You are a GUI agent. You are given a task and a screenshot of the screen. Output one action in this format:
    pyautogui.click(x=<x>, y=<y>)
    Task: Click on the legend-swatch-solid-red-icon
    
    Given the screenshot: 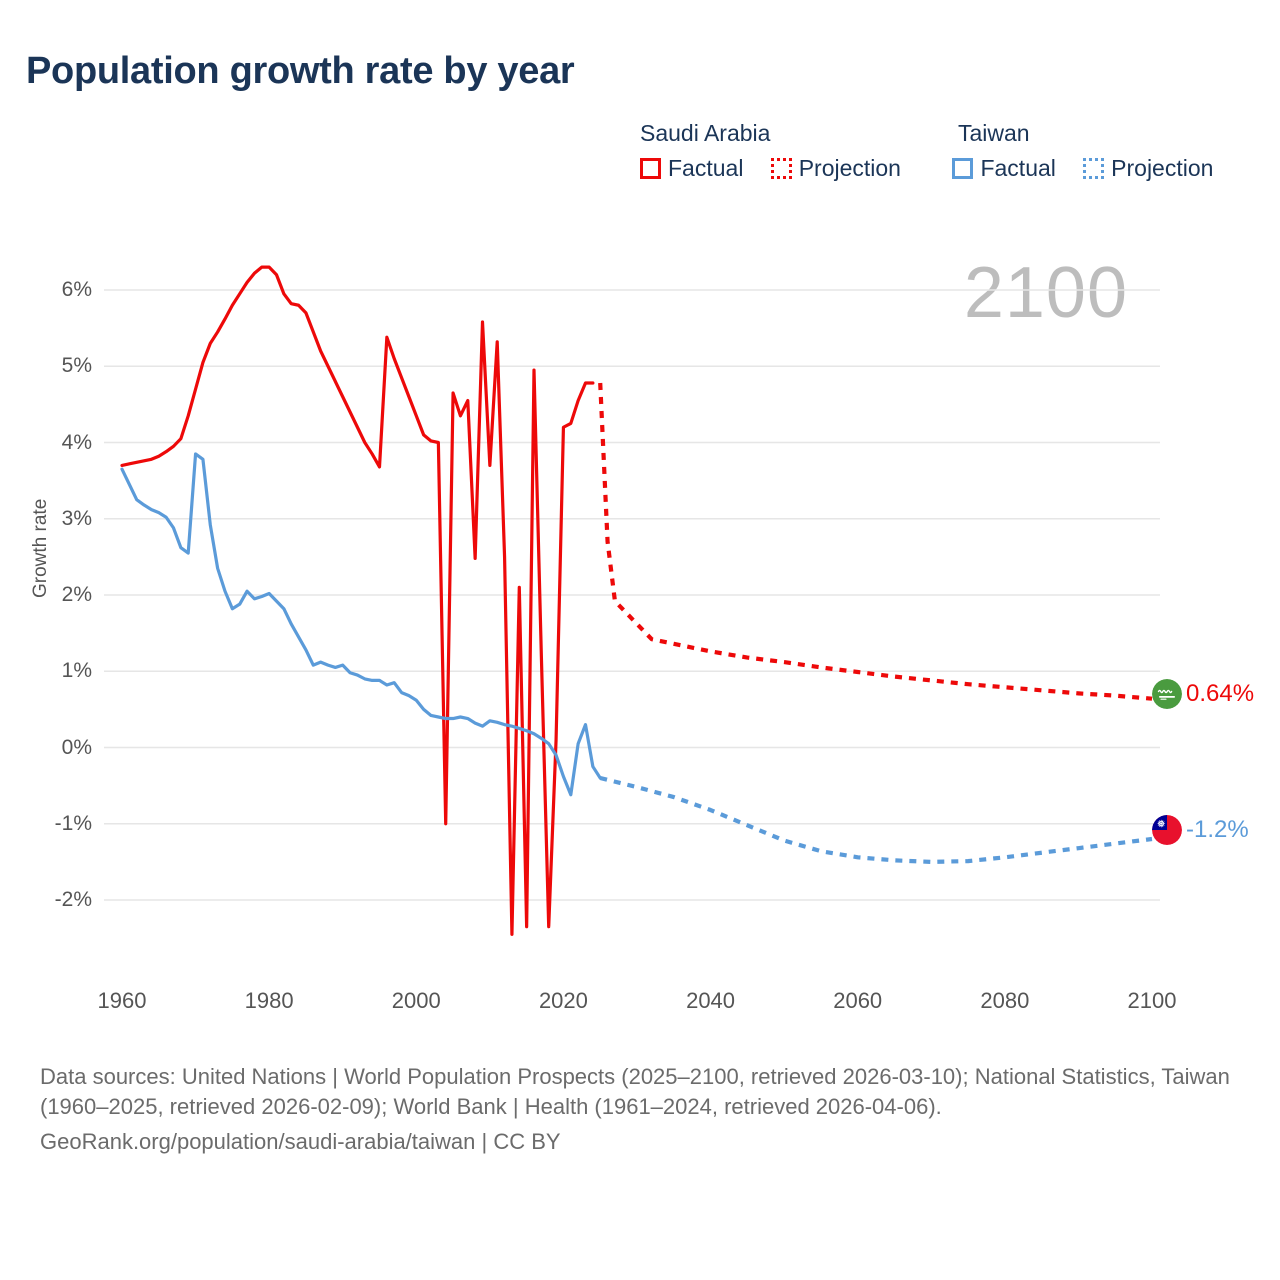 What is the action you would take?
    pyautogui.click(x=650, y=168)
    